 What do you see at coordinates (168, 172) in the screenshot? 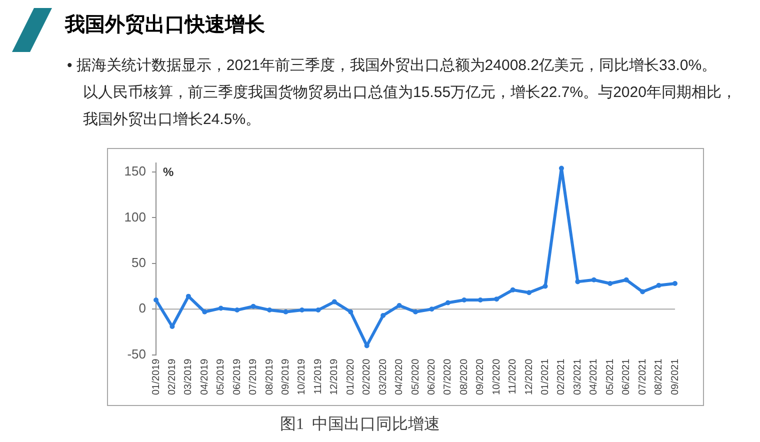
I see `y-axis-title: %` at bounding box center [168, 172].